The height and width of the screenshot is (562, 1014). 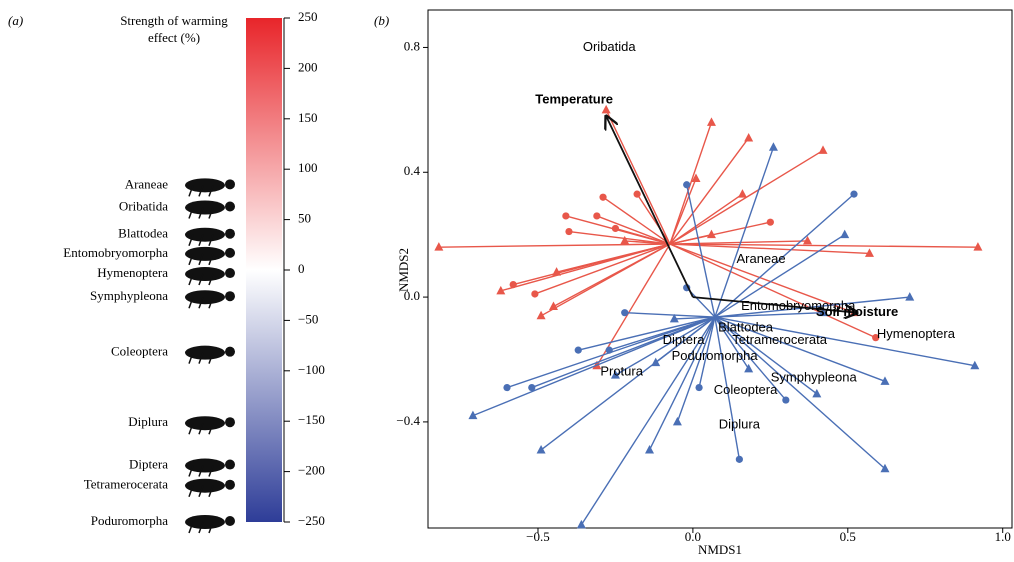 I want to click on colorbar, so click(x=264, y=270).